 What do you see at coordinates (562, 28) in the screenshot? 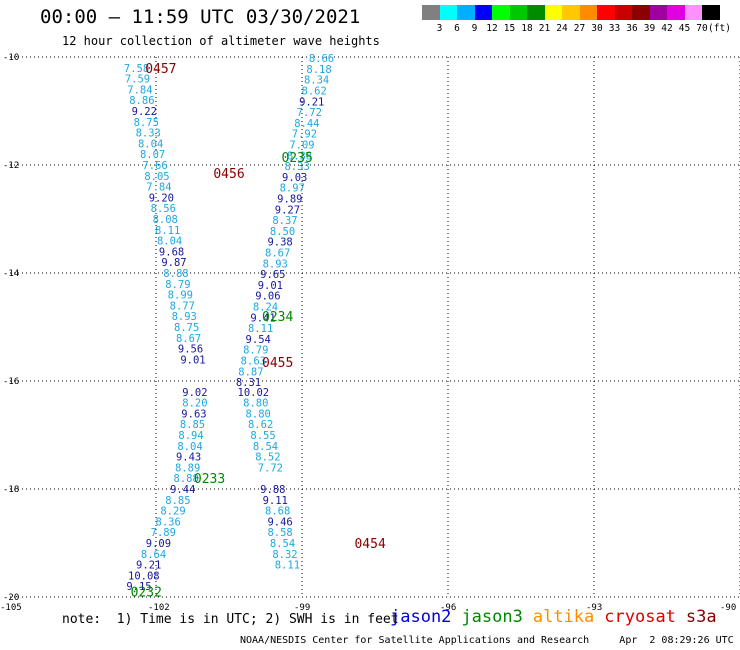
I see `colorbar-label: 24` at bounding box center [562, 28].